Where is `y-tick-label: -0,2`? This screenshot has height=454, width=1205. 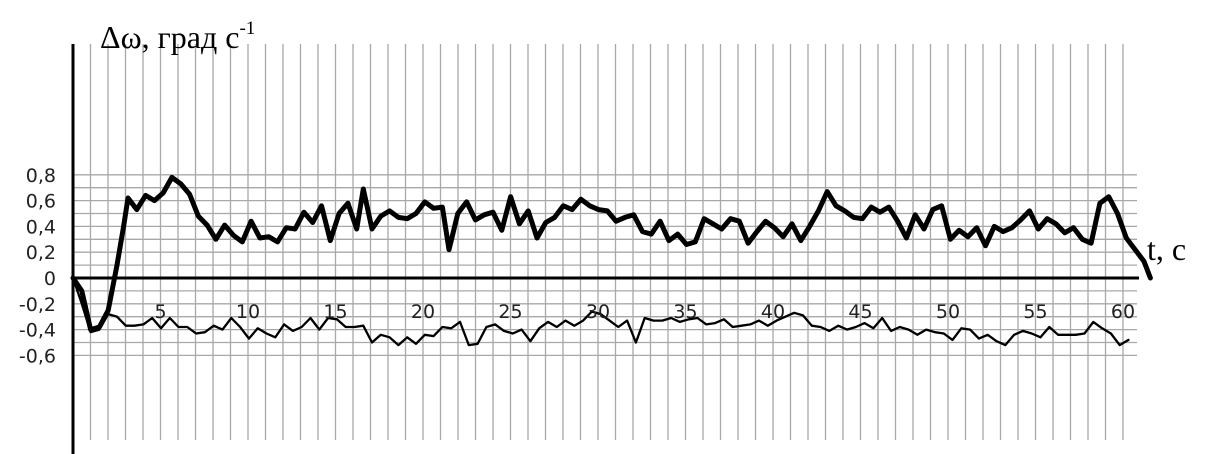
y-tick-label: -0,2 is located at coordinates (37, 305).